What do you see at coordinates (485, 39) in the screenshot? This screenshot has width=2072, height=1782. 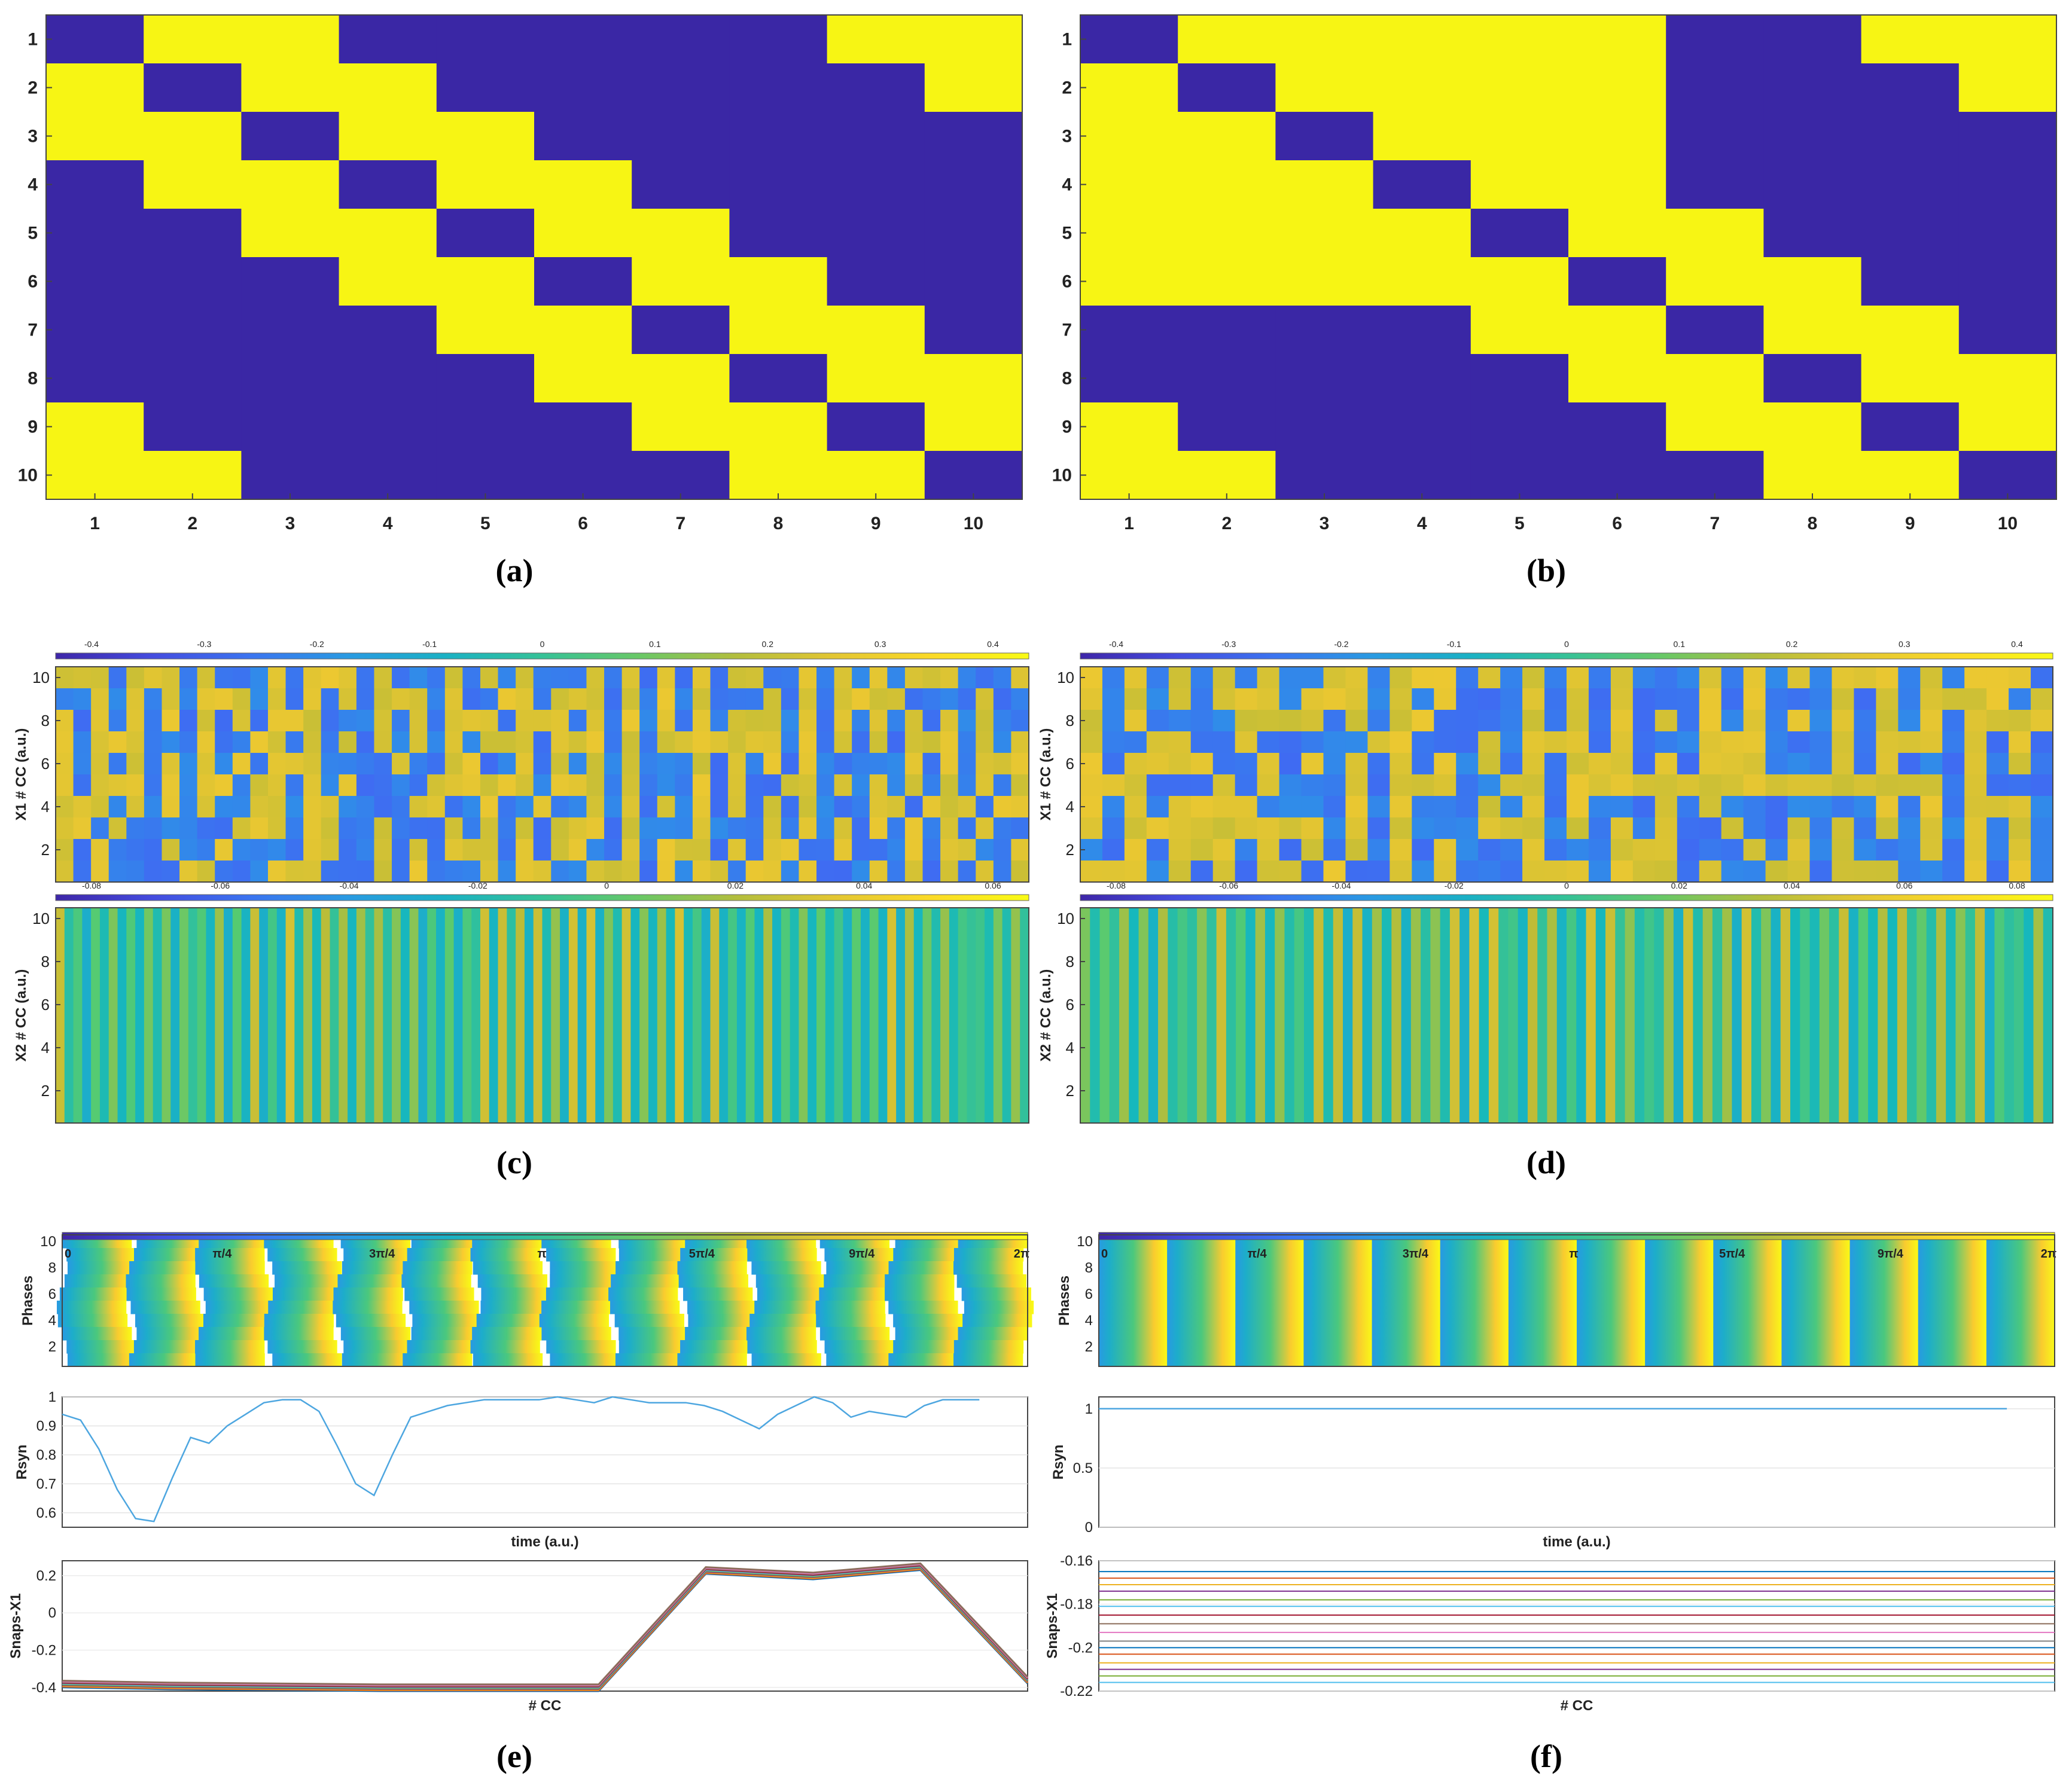 I see `matrix-cell-r1-c5` at bounding box center [485, 39].